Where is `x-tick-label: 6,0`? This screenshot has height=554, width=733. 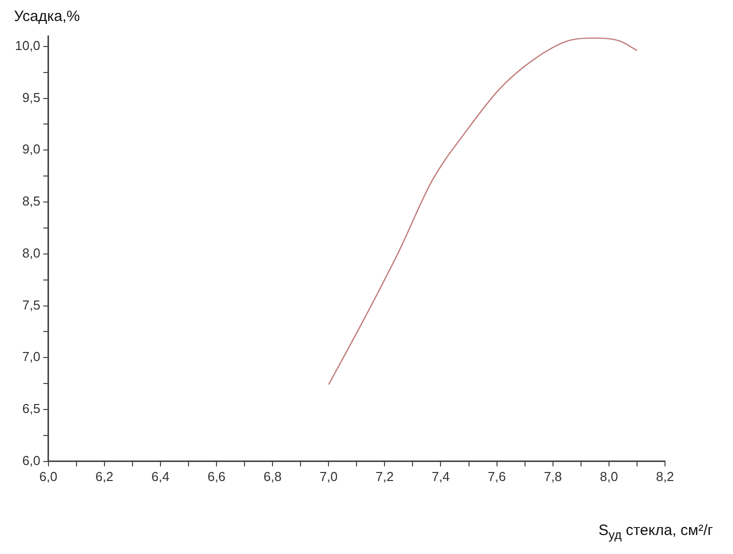
x-tick-label: 6,0 is located at coordinates (48, 476).